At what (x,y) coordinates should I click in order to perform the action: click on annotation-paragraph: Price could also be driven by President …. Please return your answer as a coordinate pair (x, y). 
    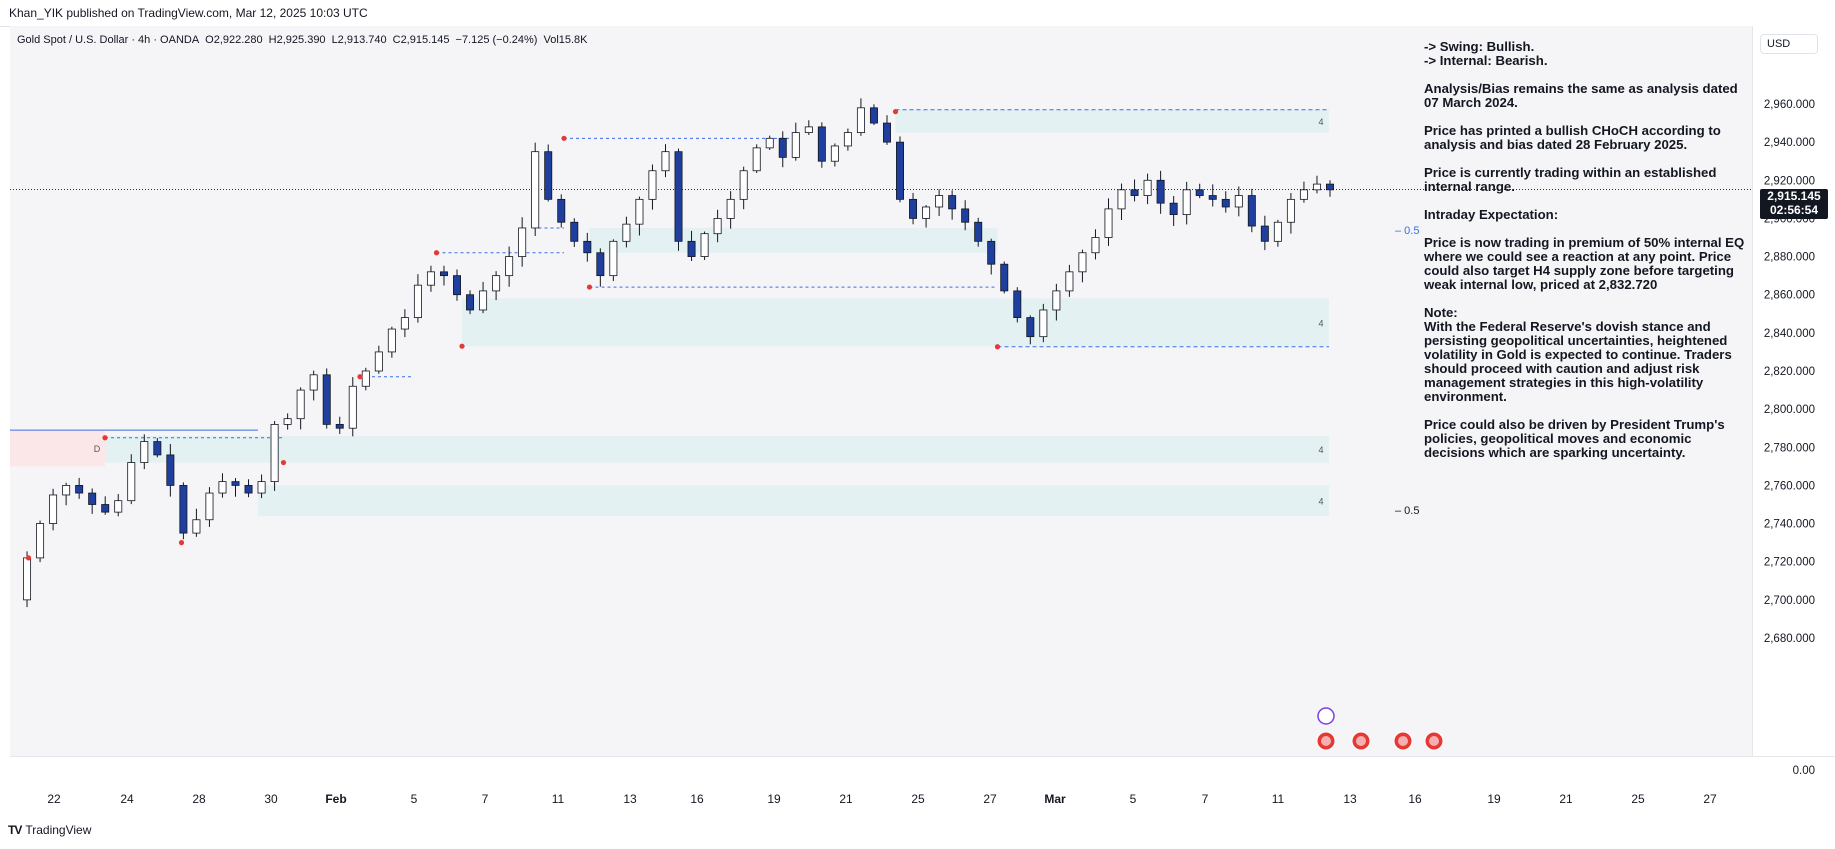
    Looking at the image, I should click on (1574, 438).